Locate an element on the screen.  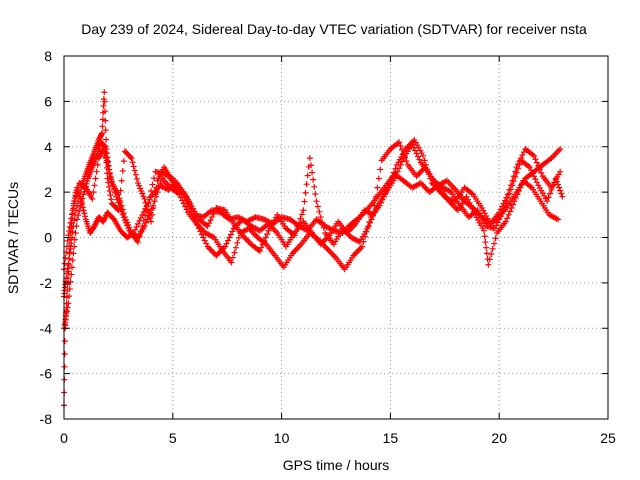
x-tick-label: 5 is located at coordinates (173, 438).